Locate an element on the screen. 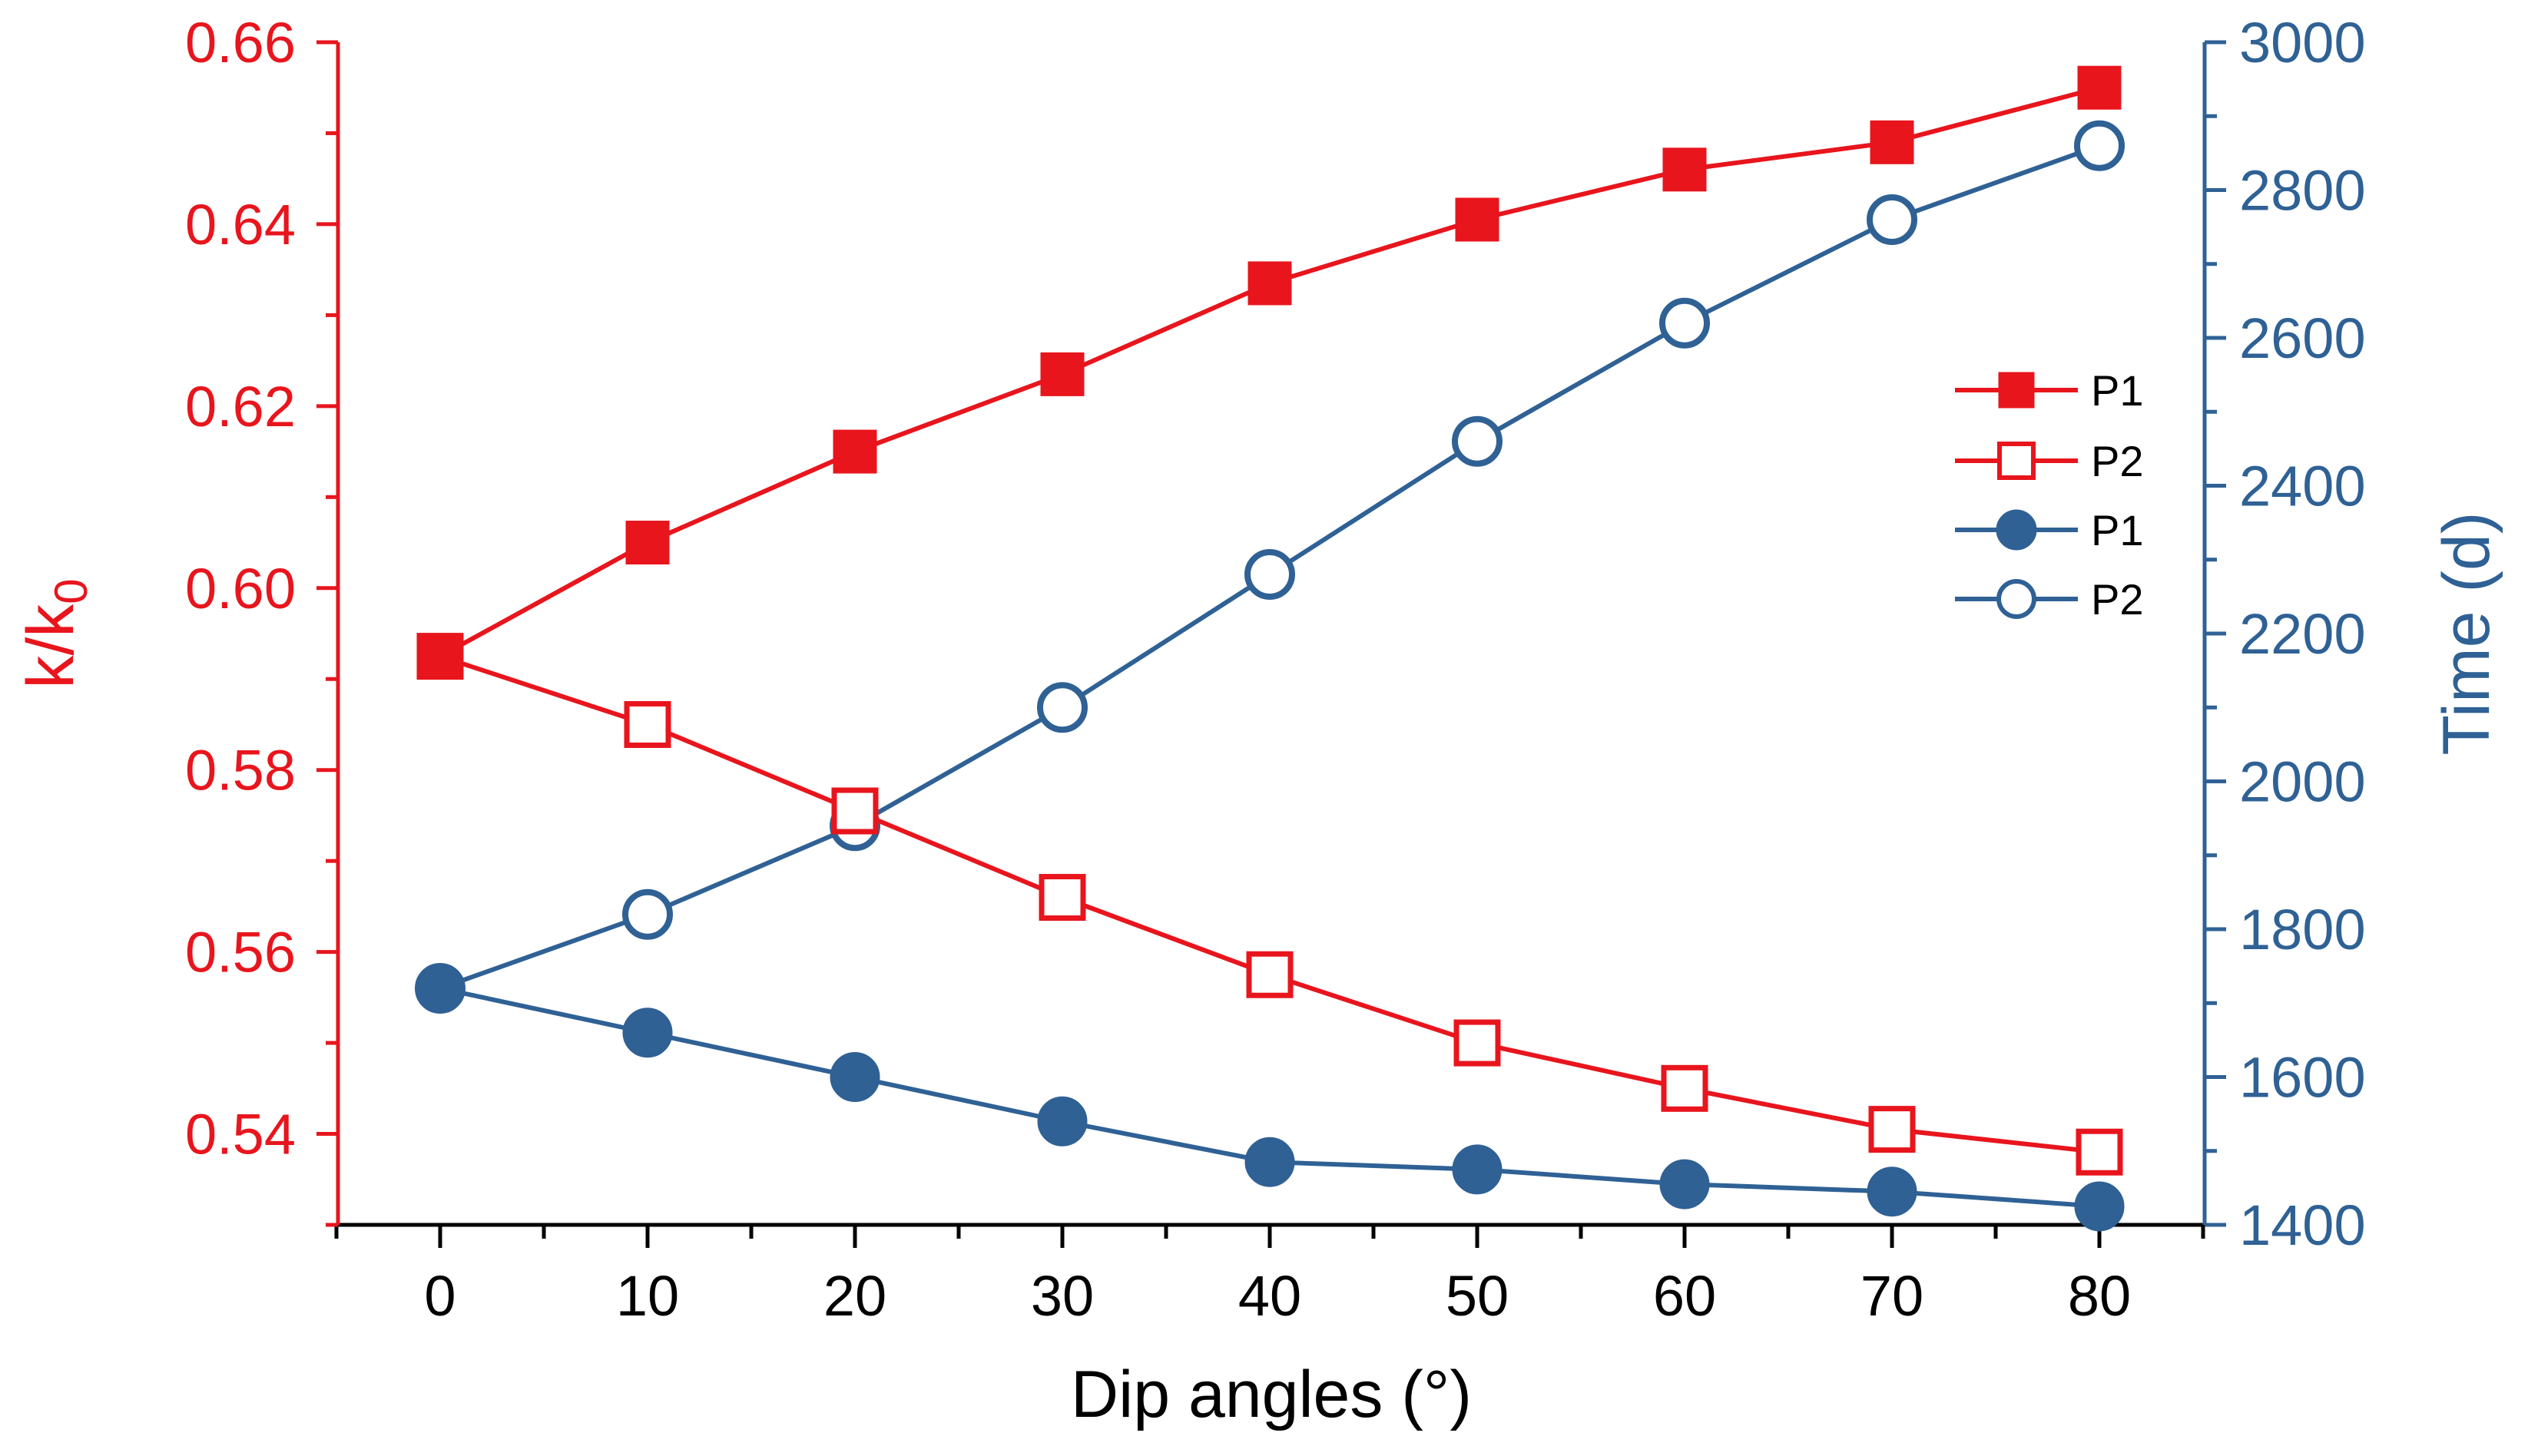 Image resolution: width=2538 pixels, height=1456 pixels. x-tick-label: 30 is located at coordinates (1062, 1296).